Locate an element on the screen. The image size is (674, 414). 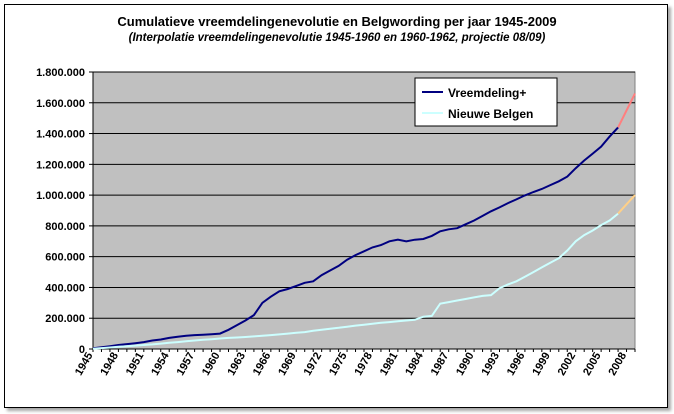
x-tick-label: 1972 is located at coordinates (313, 364).